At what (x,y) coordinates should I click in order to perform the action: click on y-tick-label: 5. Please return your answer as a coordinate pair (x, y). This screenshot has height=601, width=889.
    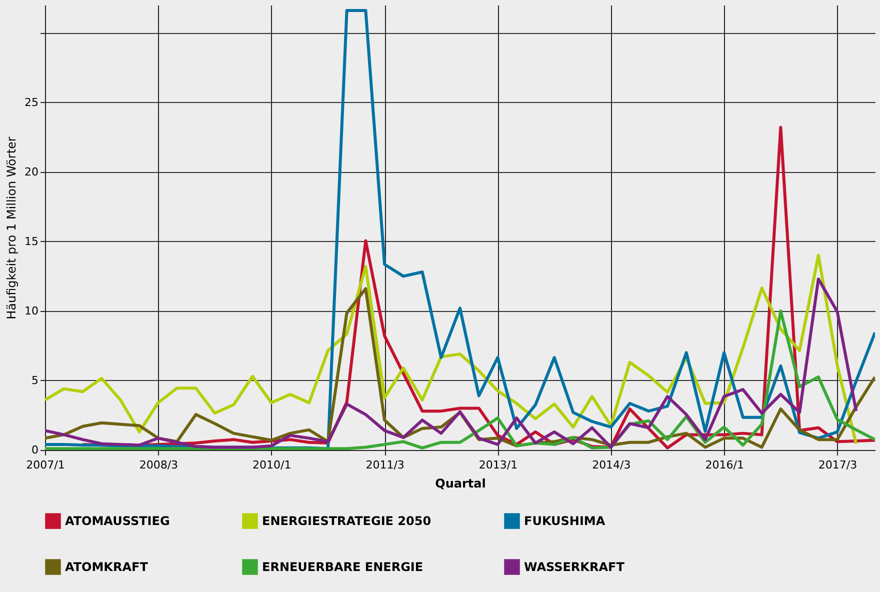
    Looking at the image, I should click on (35, 380).